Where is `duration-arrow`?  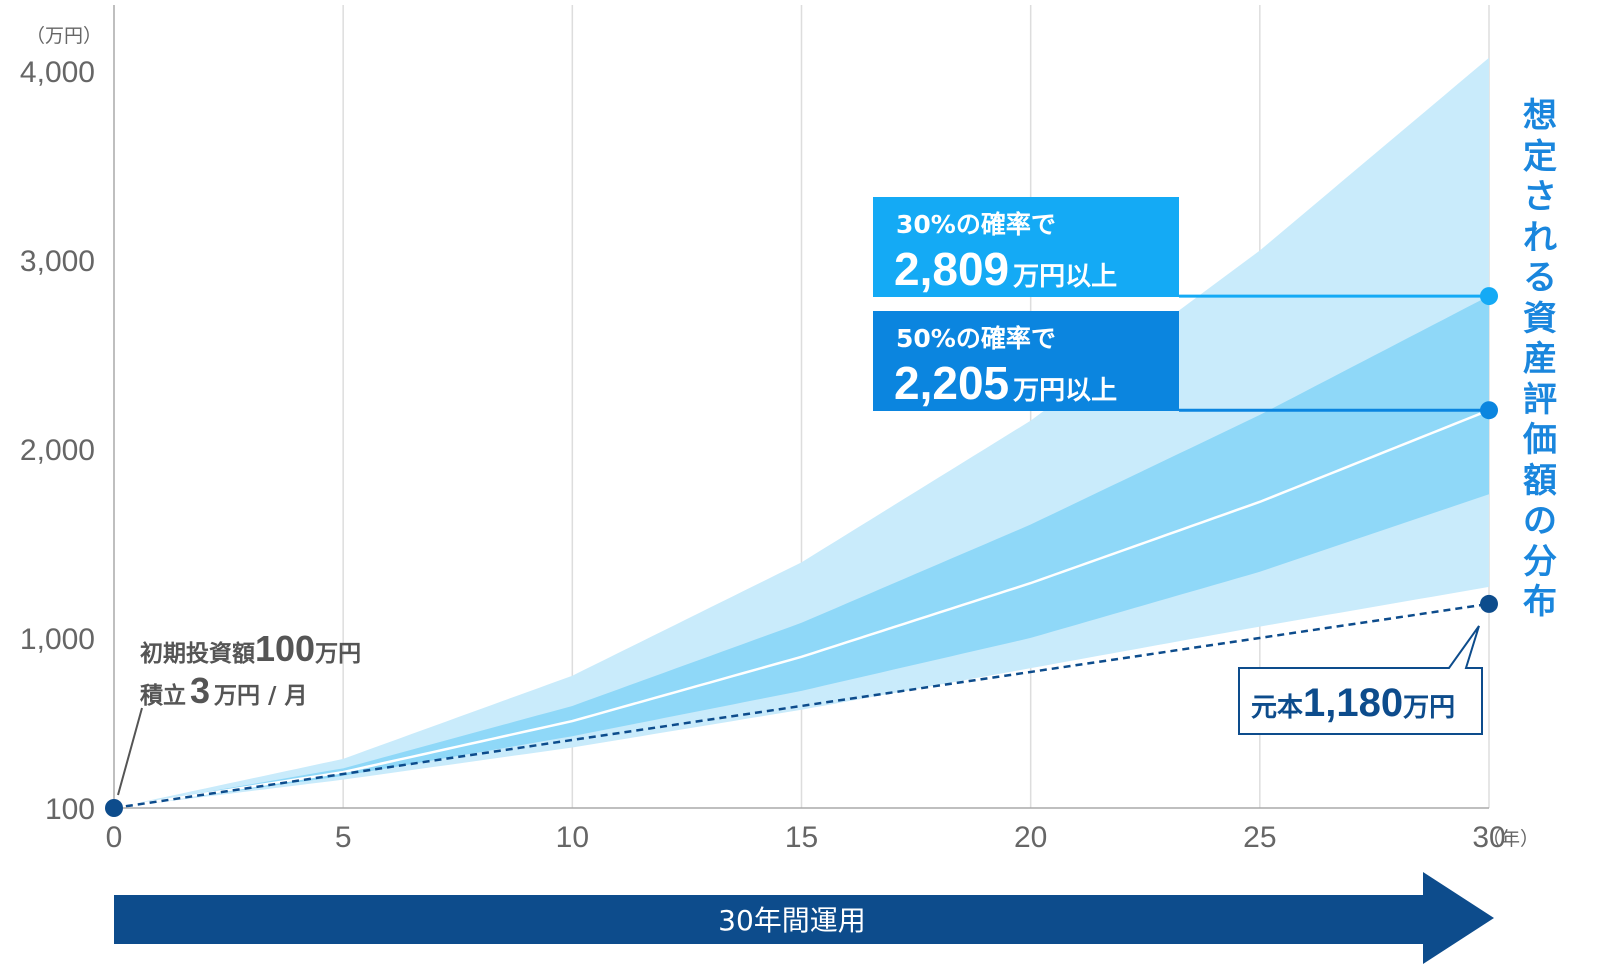
duration-arrow is located at coordinates (804, 918).